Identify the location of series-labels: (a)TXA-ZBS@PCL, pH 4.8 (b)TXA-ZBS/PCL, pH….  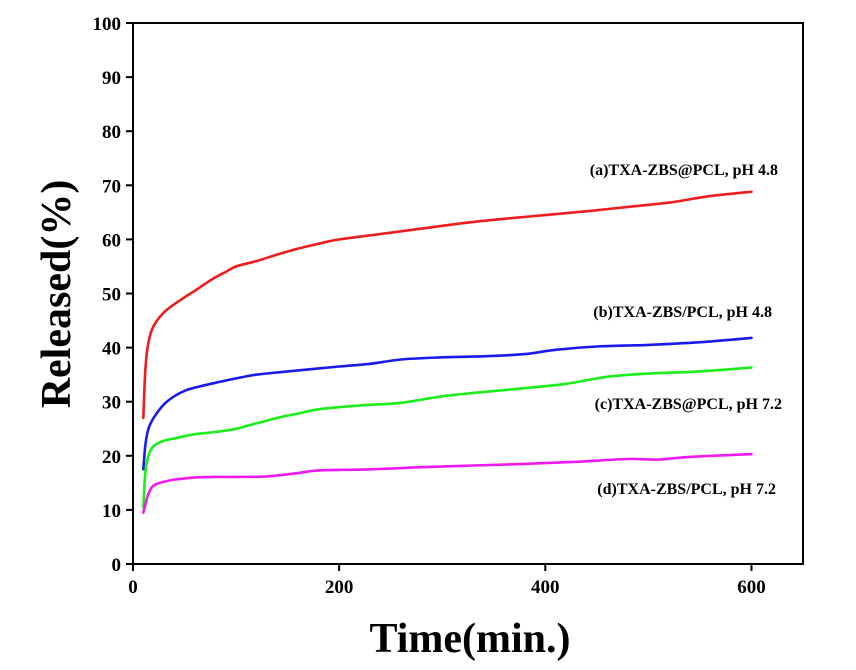
(686, 330).